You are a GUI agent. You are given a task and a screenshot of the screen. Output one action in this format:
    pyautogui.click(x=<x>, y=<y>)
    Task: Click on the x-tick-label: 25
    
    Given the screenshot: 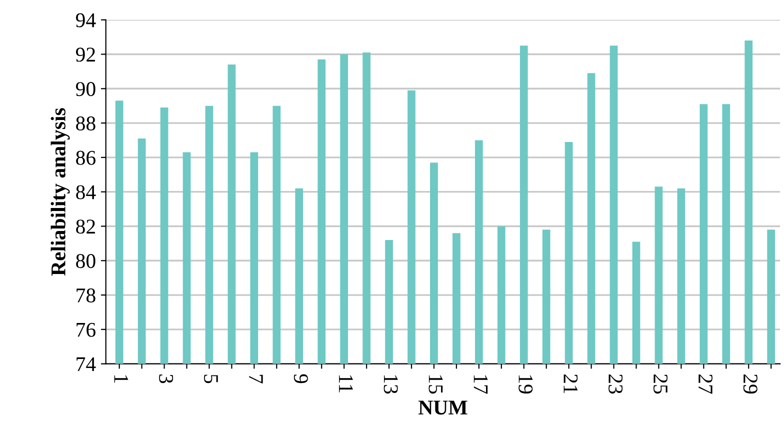 What is the action you would take?
    pyautogui.click(x=661, y=384)
    